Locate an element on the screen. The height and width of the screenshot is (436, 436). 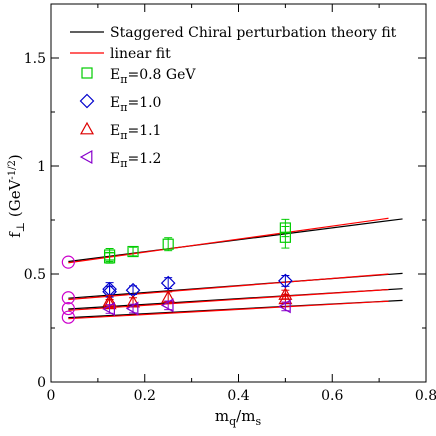
legend-entry-2-text: =1.1 is located at coordinates (144, 131).